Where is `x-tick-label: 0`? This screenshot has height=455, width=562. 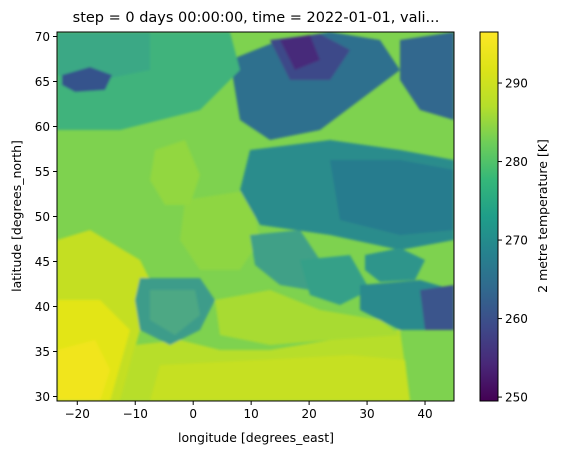 x-tick-label: 0 is located at coordinates (193, 414).